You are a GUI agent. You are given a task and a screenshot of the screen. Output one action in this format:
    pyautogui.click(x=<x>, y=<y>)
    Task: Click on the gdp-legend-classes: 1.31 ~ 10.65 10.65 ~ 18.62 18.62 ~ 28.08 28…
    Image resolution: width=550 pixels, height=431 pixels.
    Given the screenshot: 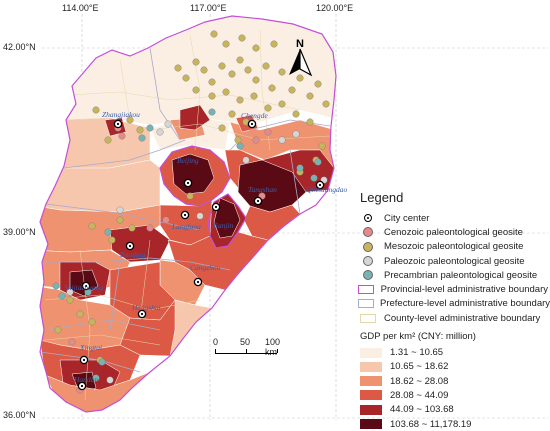 What is the action you would take?
    pyautogui.click(x=453, y=388)
    